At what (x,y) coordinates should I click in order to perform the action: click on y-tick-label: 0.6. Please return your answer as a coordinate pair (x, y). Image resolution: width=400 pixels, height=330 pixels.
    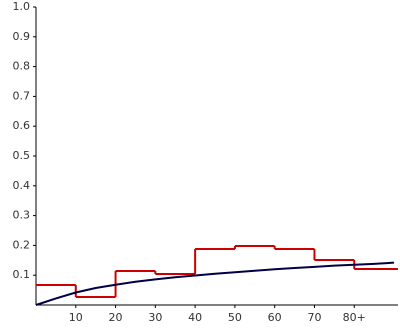
    Looking at the image, I should click on (22, 125).